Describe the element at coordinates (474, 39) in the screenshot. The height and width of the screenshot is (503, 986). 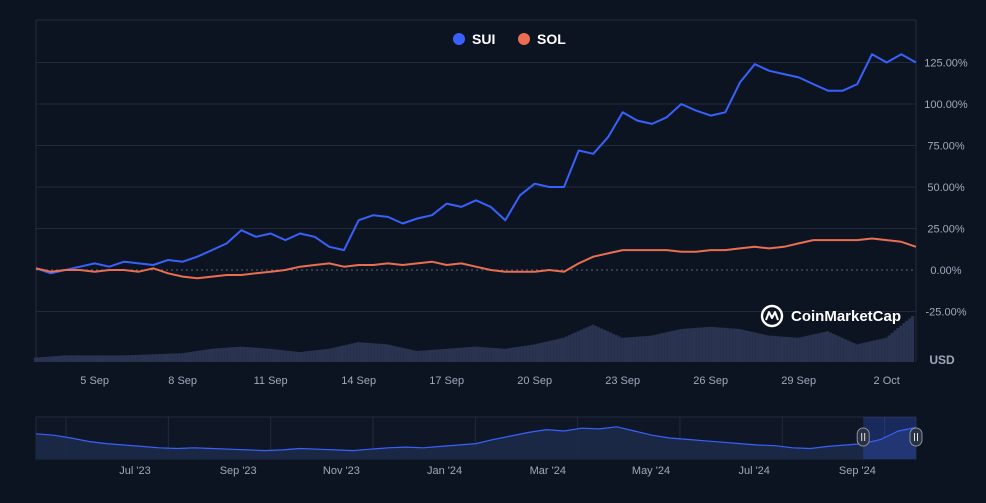
I see `legend-item-sui: SUI` at that location.